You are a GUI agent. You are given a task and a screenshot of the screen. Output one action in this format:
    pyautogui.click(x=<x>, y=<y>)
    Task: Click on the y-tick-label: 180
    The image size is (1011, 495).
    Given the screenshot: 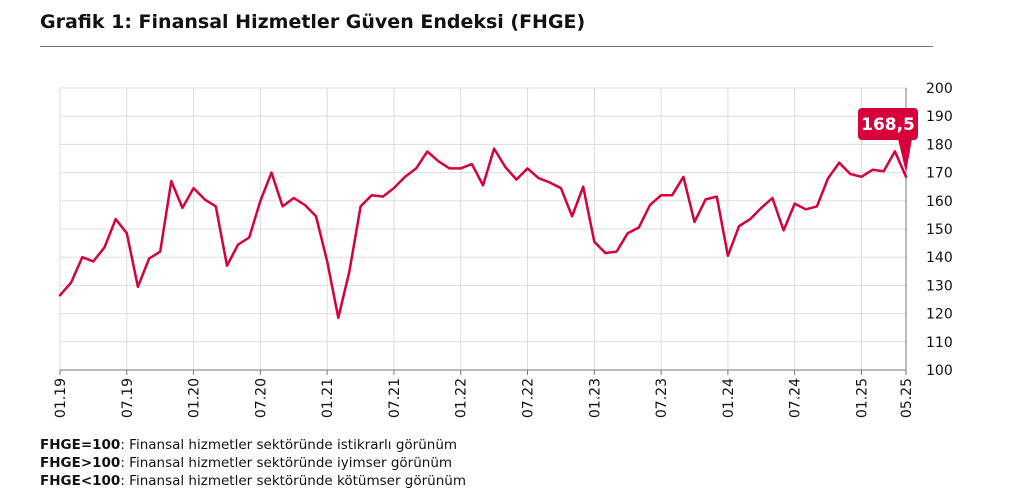 What is the action you would take?
    pyautogui.click(x=939, y=145)
    